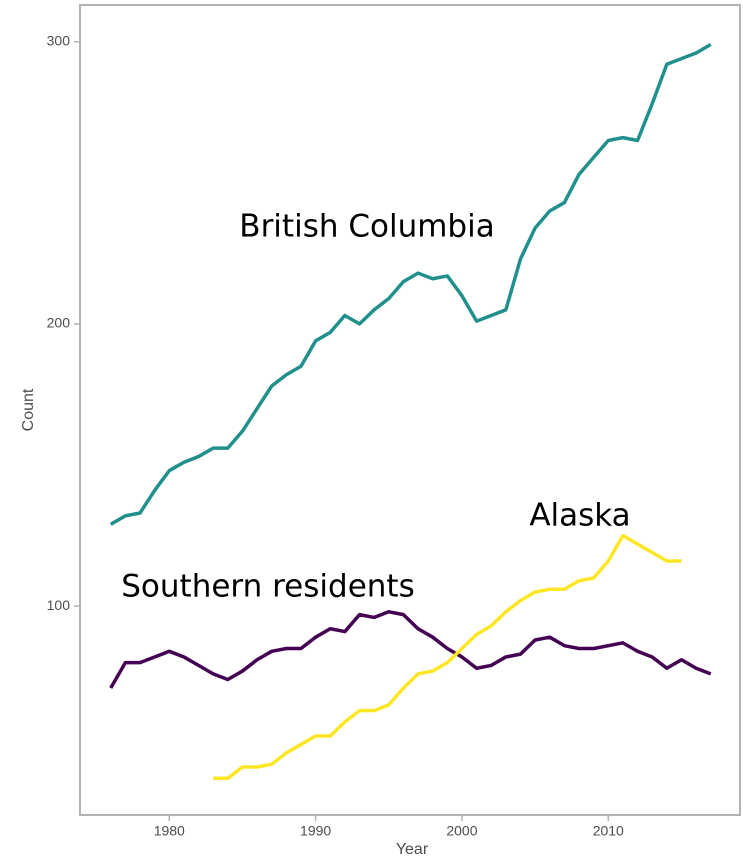  Describe the element at coordinates (608, 831) in the screenshot. I see `x-tick-label: 2010` at that location.